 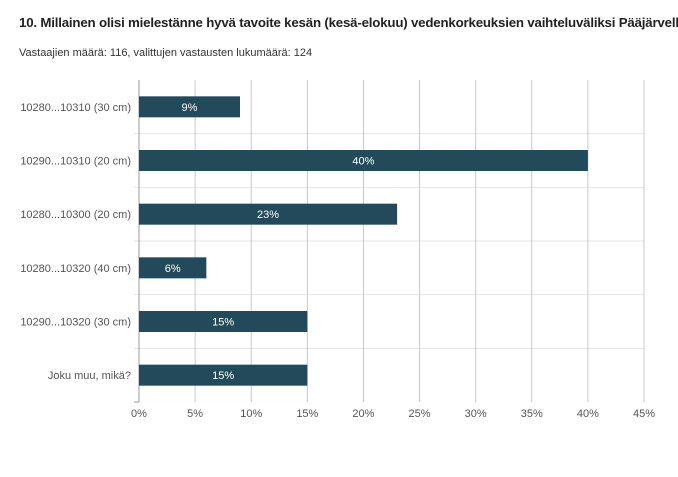 I want to click on x-tick-label: 20%, so click(x=363, y=414).